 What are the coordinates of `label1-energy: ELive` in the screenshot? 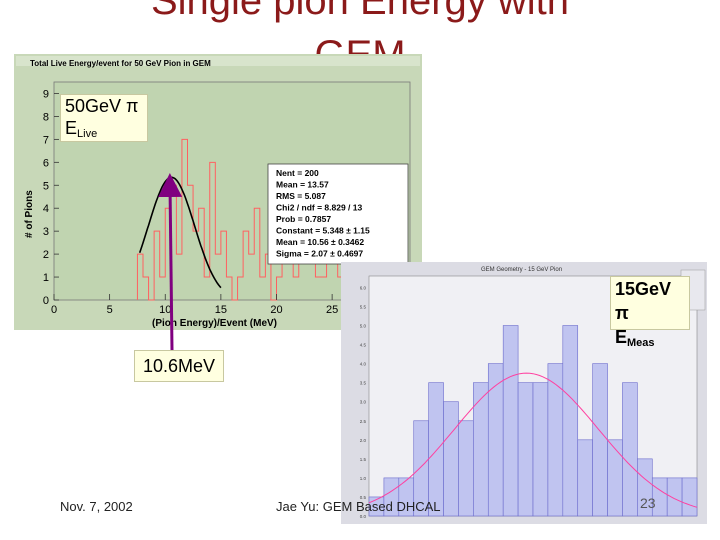 It's located at (106, 131).